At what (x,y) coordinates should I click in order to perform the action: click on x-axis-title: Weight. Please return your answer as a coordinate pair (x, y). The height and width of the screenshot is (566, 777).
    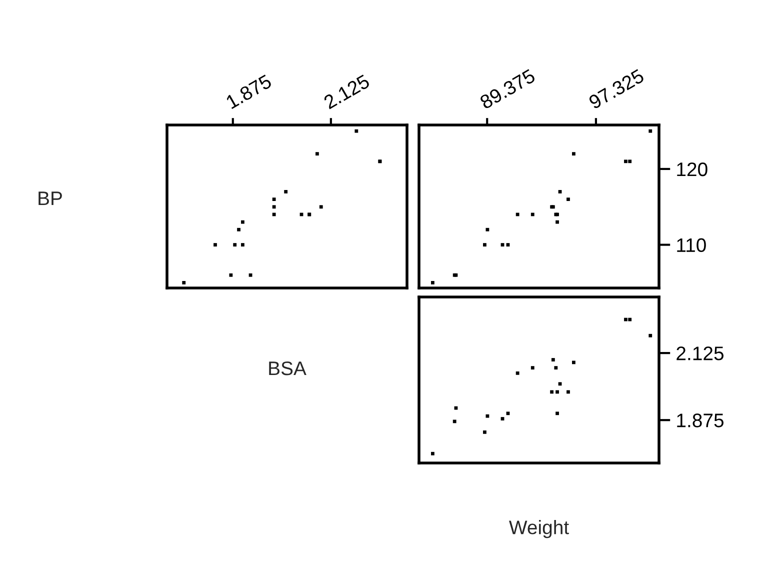
    Looking at the image, I should click on (539, 529).